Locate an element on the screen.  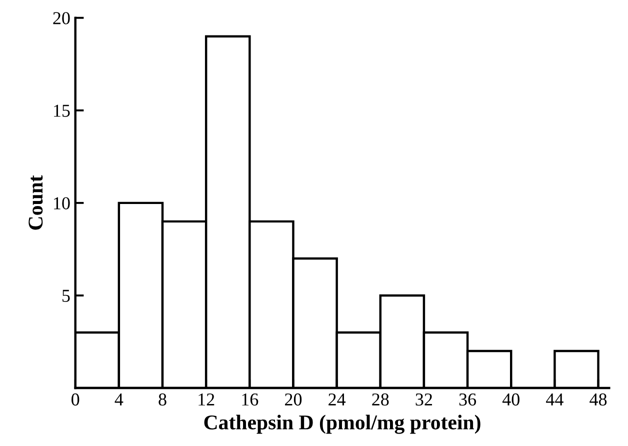
y-axis-title: Count is located at coordinates (35, 202).